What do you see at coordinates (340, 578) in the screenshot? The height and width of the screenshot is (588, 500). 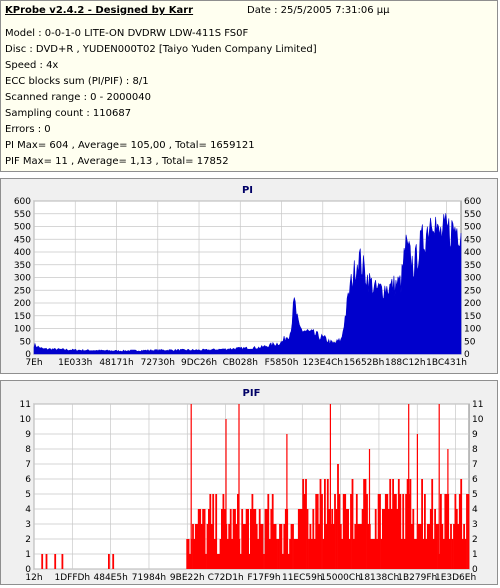 I see `x-tick-label: 15000Ch` at bounding box center [340, 578].